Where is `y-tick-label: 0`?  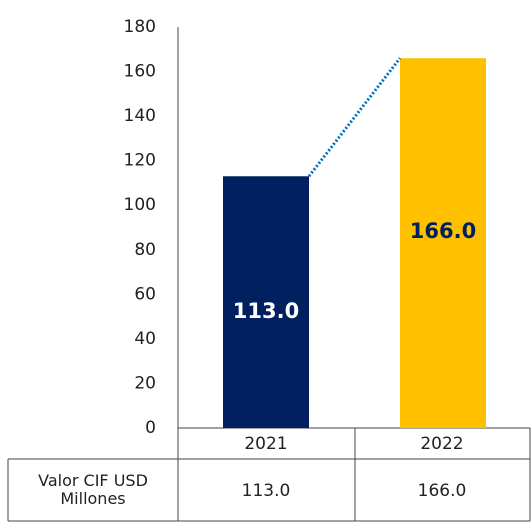 y-tick-label: 0 is located at coordinates (150, 428).